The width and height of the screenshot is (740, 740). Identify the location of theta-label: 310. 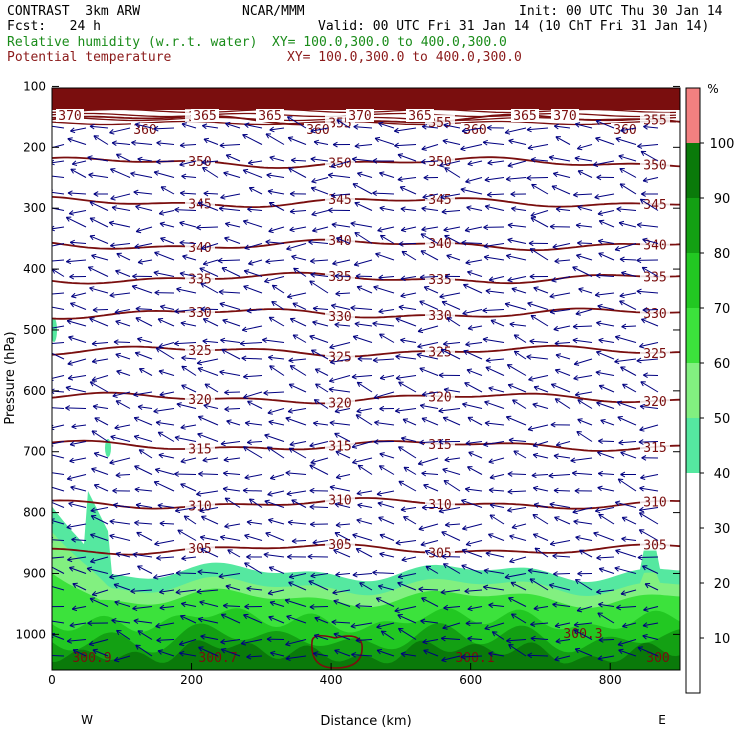
(199, 506).